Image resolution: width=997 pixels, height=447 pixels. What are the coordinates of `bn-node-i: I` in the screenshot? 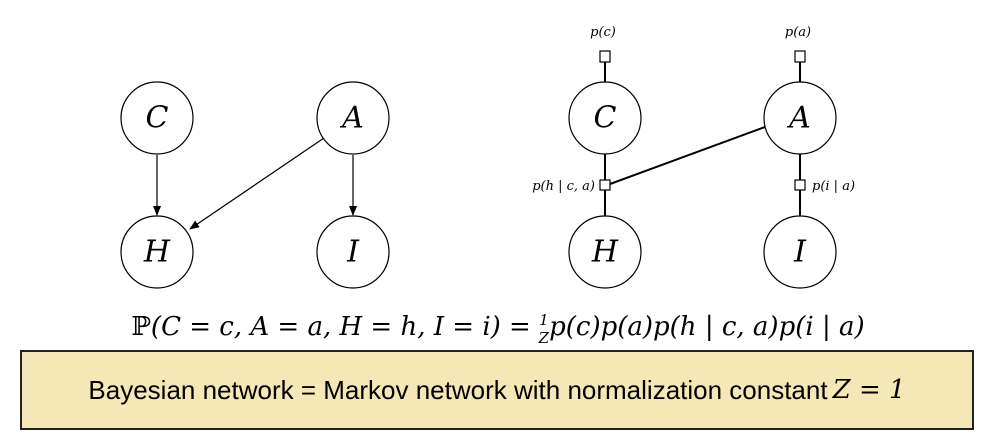 It's located at (353, 252).